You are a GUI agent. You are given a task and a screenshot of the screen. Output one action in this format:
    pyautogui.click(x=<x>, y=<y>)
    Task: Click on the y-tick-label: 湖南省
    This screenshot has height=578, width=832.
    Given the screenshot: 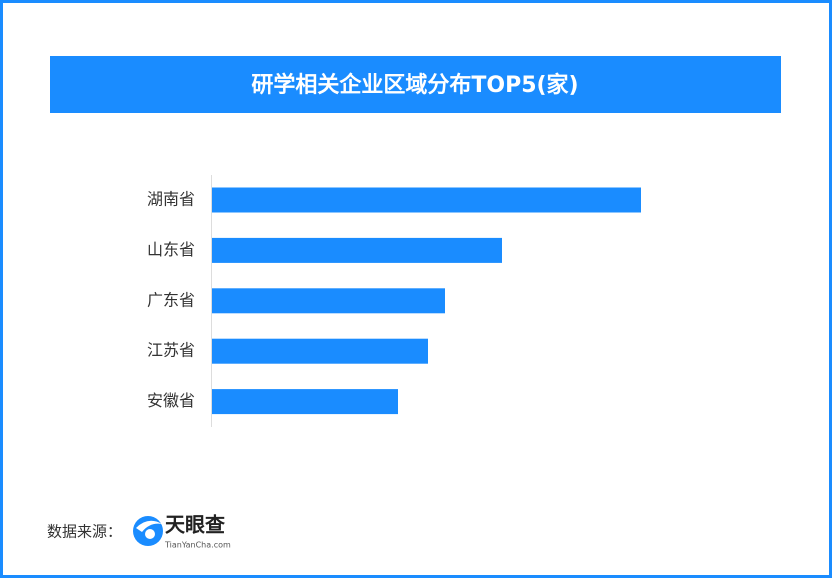 What is the action you would take?
    pyautogui.click(x=171, y=199)
    